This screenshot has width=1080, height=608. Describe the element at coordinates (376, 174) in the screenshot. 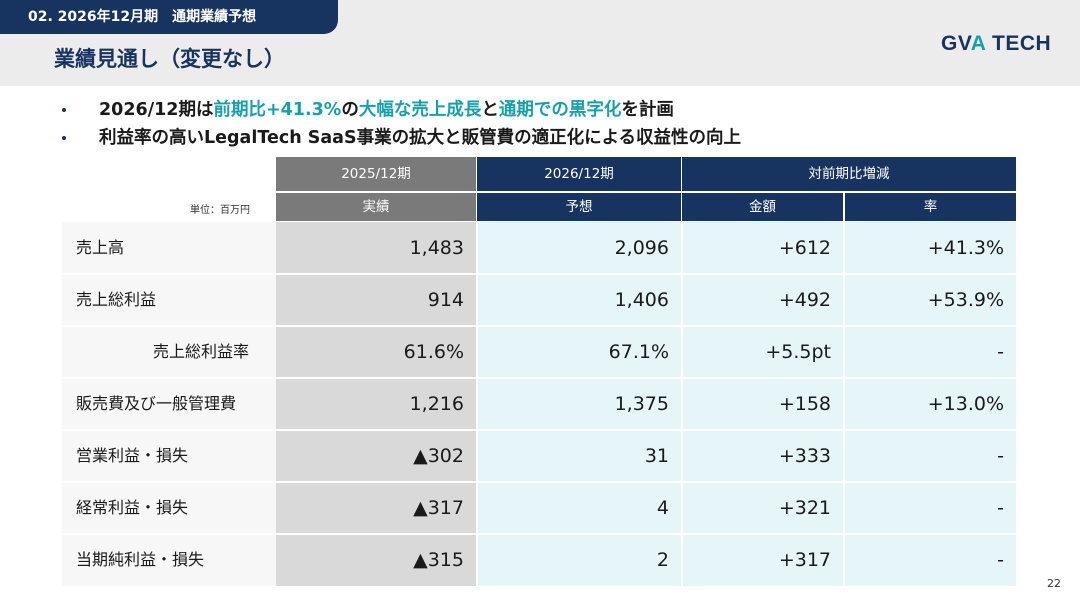

I see `header-fy2025: 2025/12期` at that location.